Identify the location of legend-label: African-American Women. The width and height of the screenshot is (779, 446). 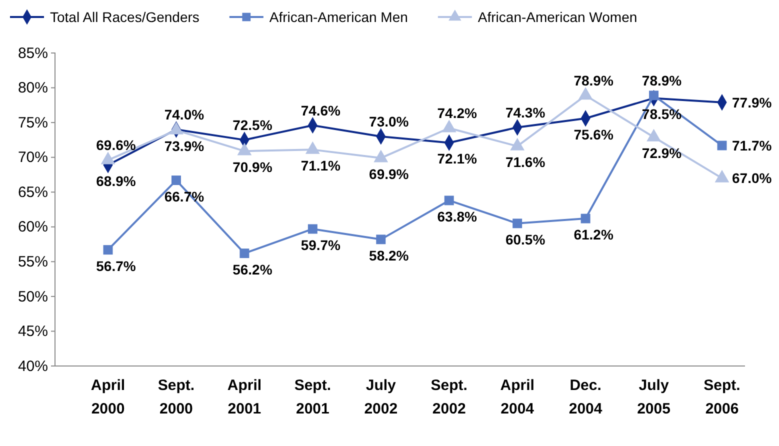
(558, 17).